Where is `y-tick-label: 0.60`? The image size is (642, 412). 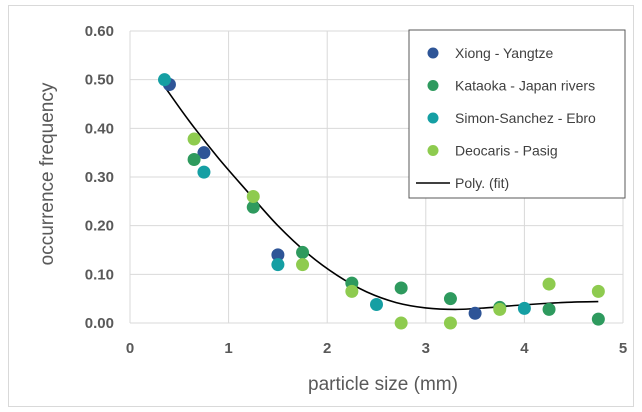
y-tick-label: 0.60 is located at coordinates (99, 31).